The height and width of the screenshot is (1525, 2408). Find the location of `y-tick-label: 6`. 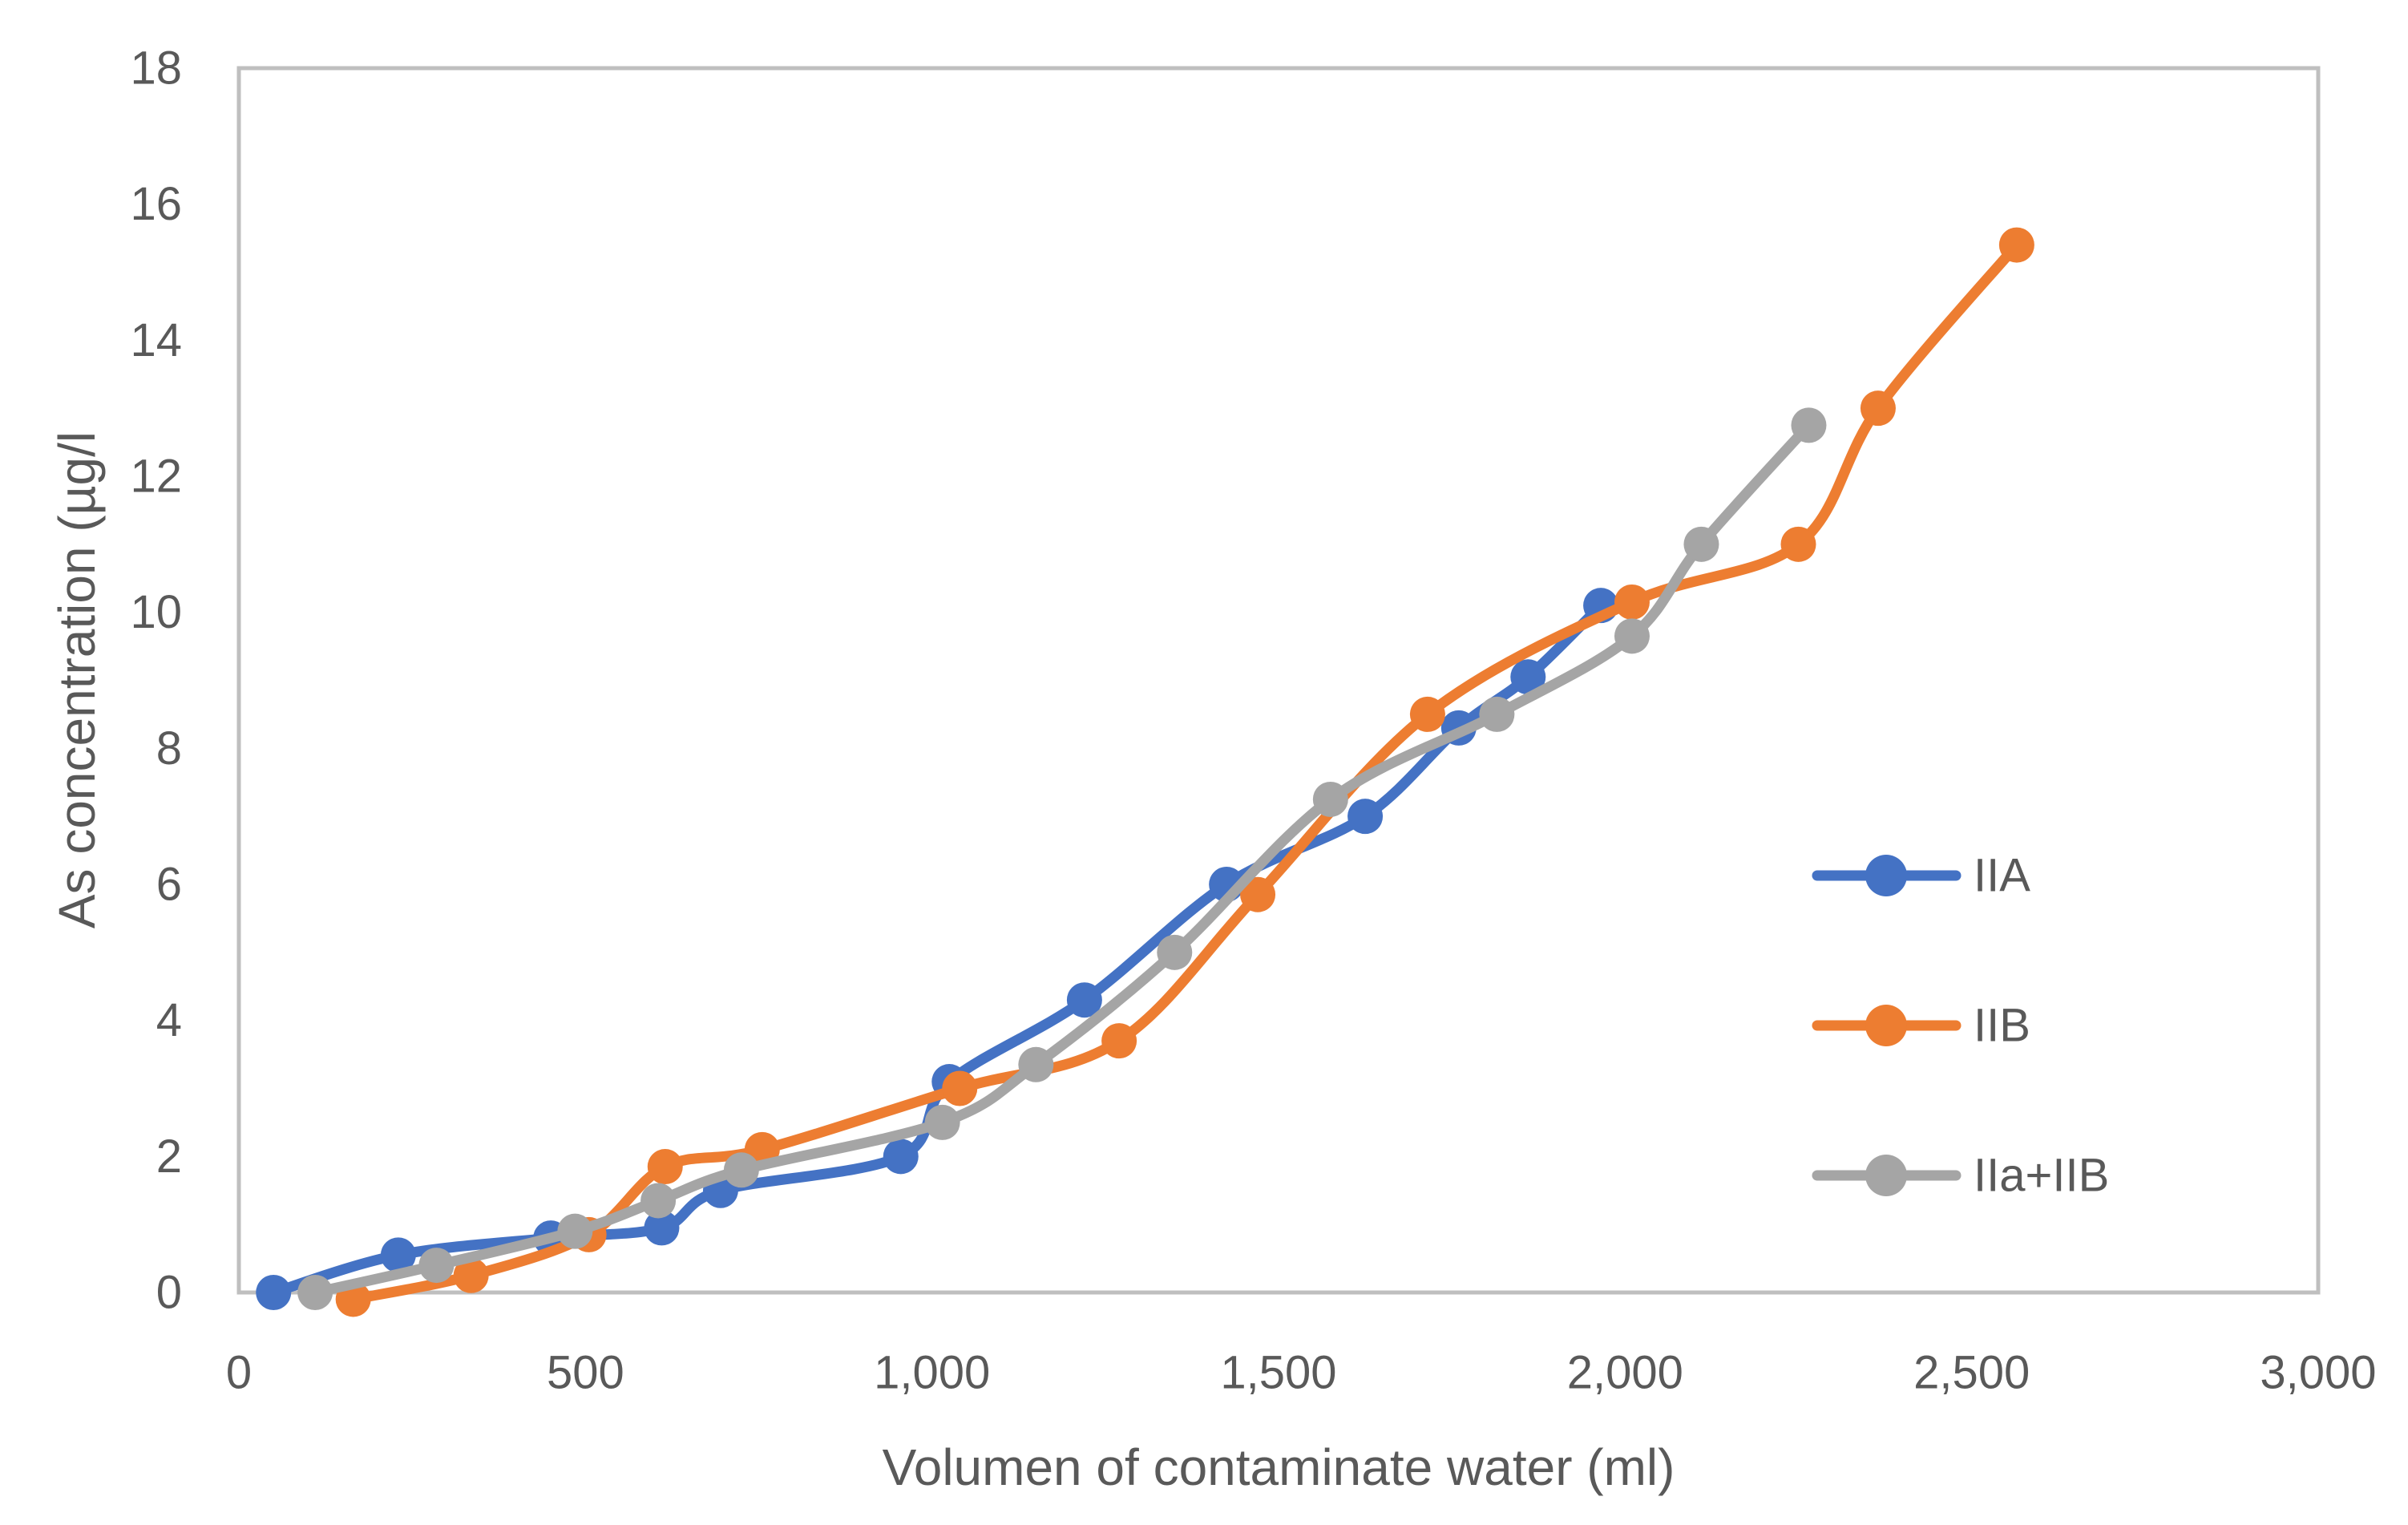

y-tick-label: 6 is located at coordinates (169, 885).